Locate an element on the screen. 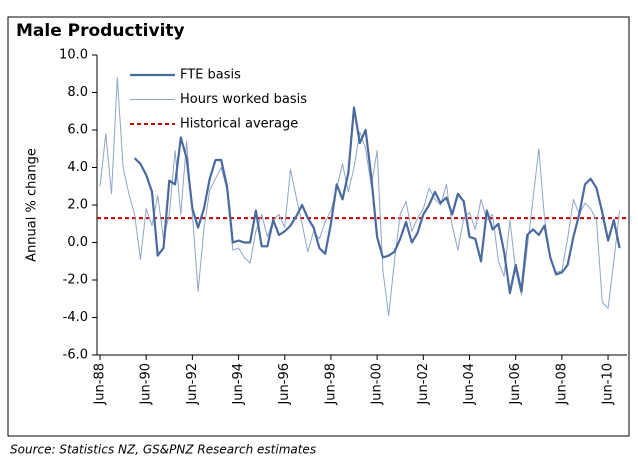  x-tick-label: Jun-08 is located at coordinates (561, 384).